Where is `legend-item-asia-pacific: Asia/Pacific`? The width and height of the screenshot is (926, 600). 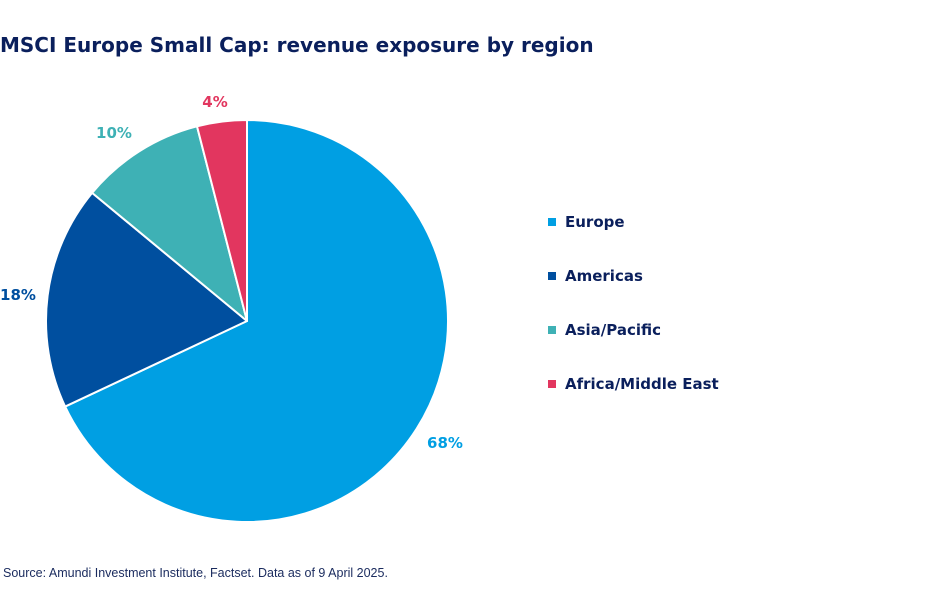
legend-item-asia-pacific: Asia/Pacific is located at coordinates (633, 330).